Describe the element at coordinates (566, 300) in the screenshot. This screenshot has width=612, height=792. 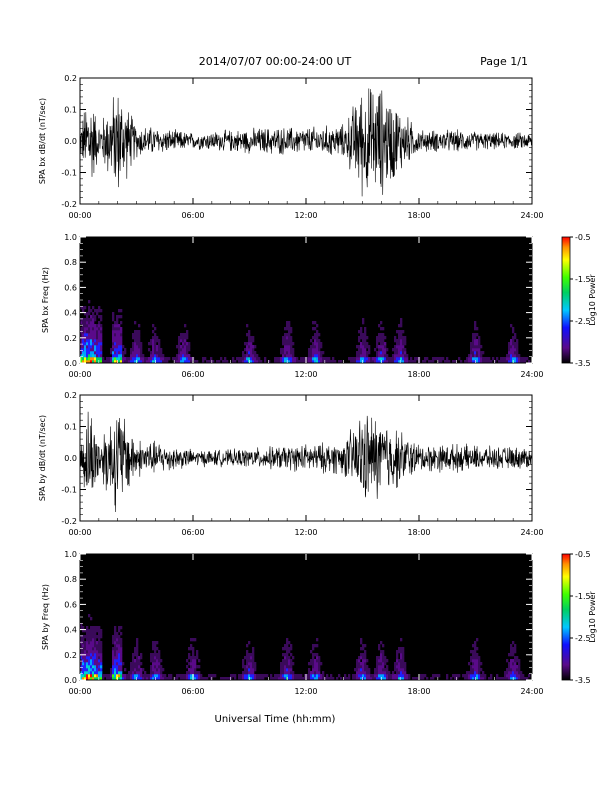
I see `bx-colorbar` at that location.